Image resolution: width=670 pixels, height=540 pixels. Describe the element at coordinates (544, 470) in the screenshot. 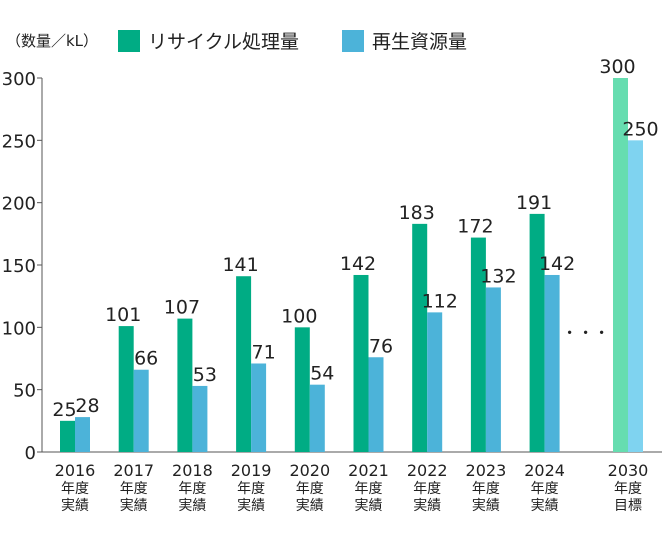

I see `x-tick-label: 2024` at that location.